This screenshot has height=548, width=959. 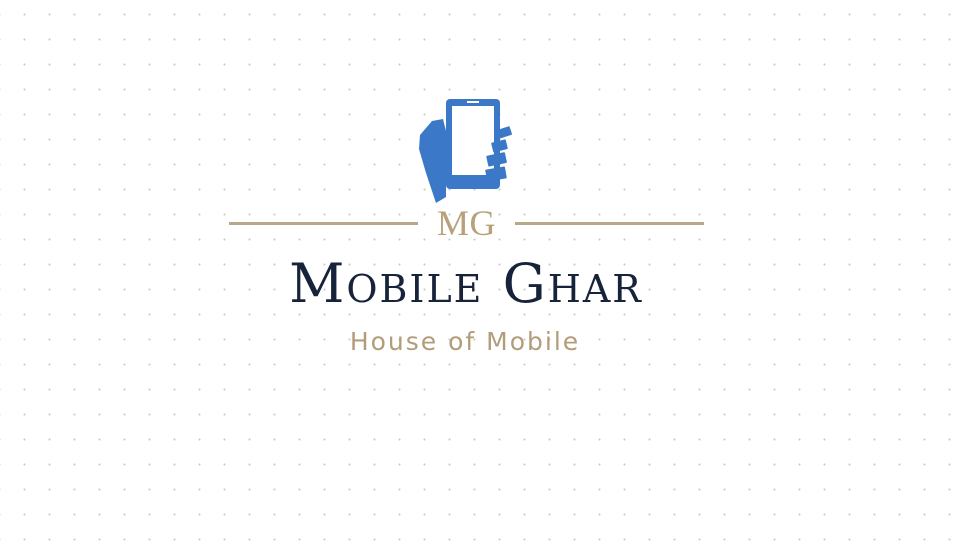 I want to click on brand-tagline: House of Mobile, so click(x=465, y=341).